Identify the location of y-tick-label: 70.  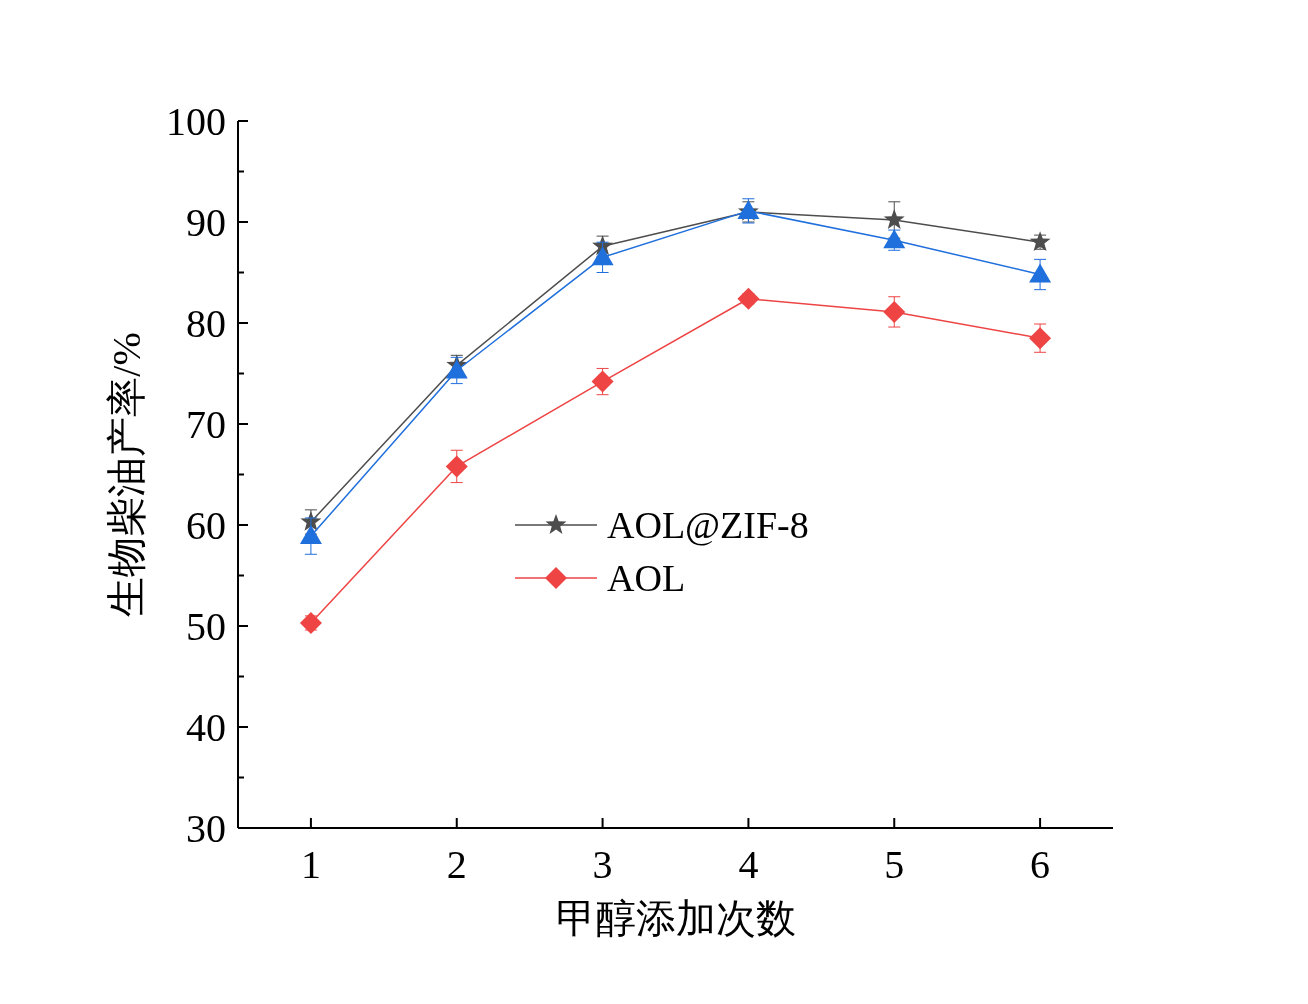
(206, 424).